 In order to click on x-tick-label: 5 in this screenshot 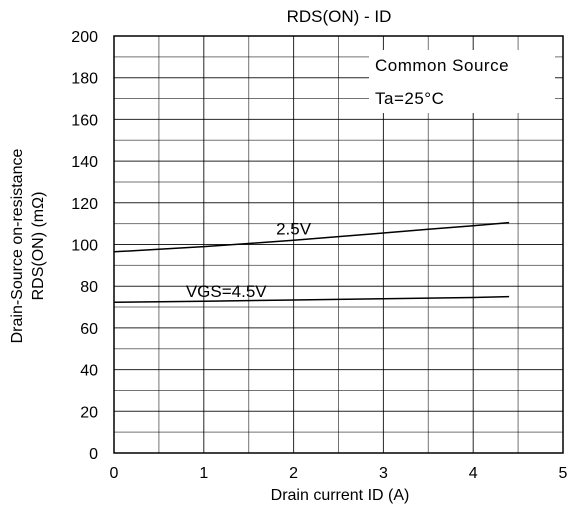, I will do `click(563, 473)`.